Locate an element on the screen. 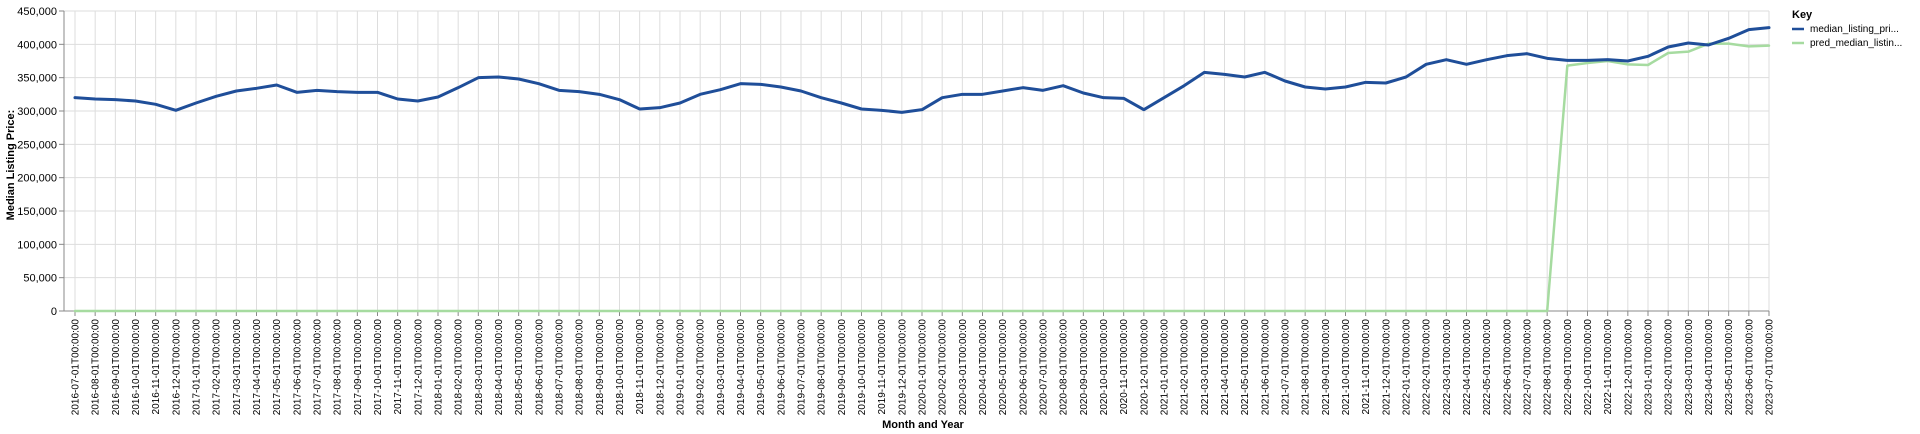 The height and width of the screenshot is (434, 1920). x-tick-label: 2017-06-01T00:00:00 is located at coordinates (297, 367).